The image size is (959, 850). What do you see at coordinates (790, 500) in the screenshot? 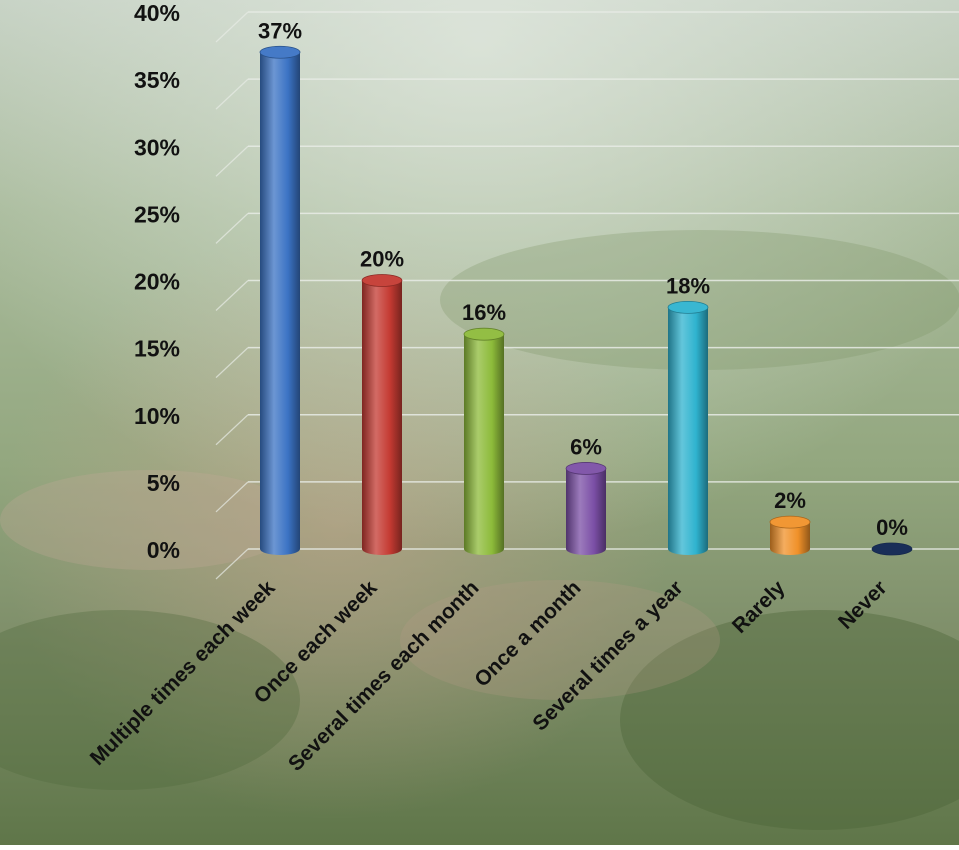
I see `value-label: 2%` at bounding box center [790, 500].